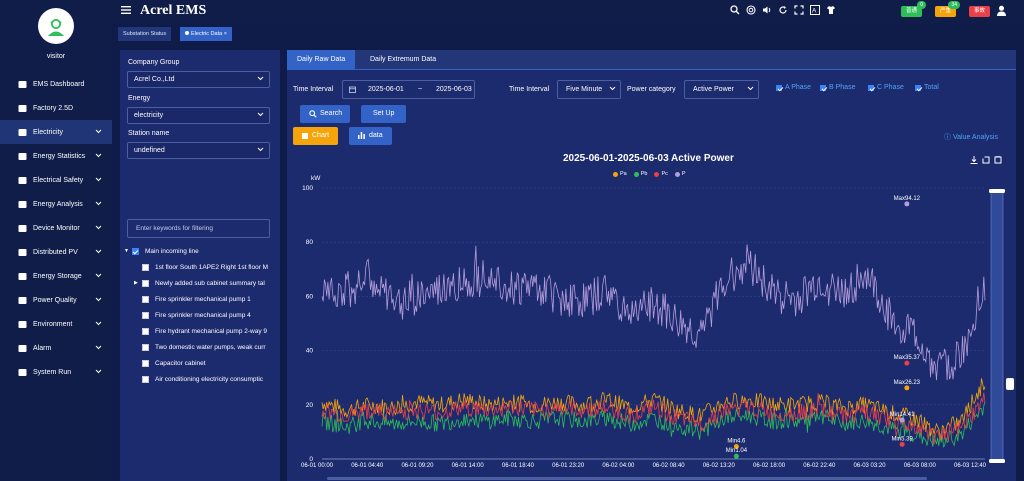 The image size is (1024, 481). Describe the element at coordinates (974, 160) in the screenshot. I see `download-icon` at that location.